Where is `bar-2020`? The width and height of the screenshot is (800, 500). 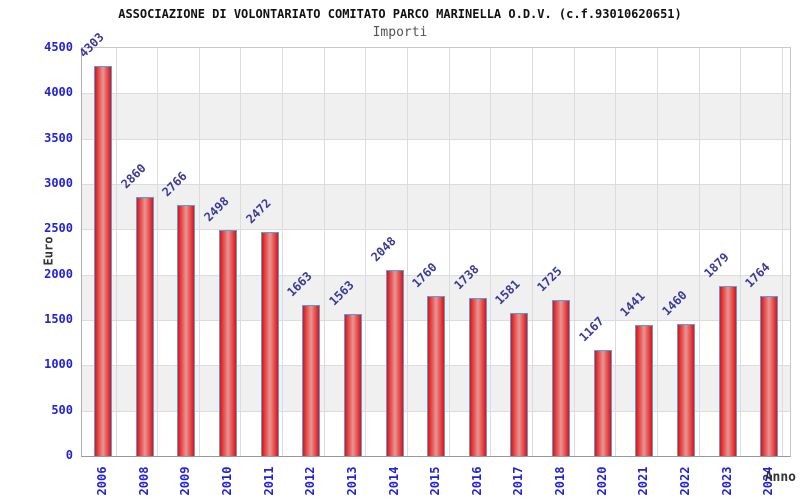 bar-2020 is located at coordinates (602, 403).